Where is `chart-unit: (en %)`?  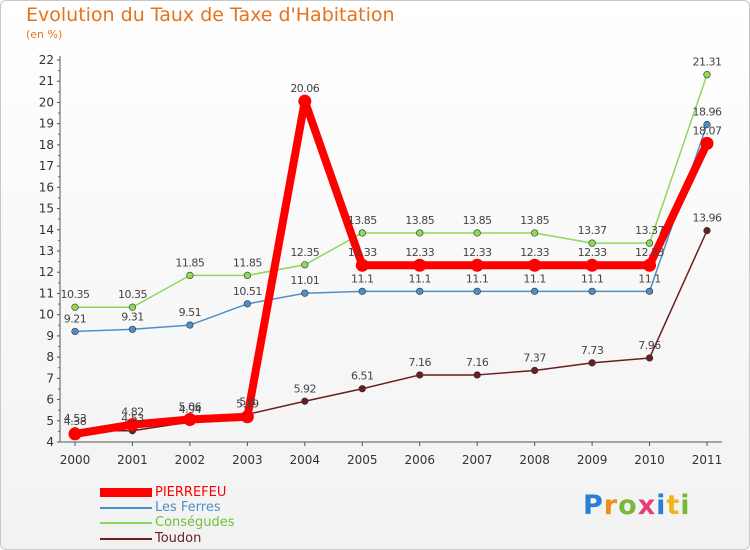 chart-unit: (en %) is located at coordinates (44, 34).